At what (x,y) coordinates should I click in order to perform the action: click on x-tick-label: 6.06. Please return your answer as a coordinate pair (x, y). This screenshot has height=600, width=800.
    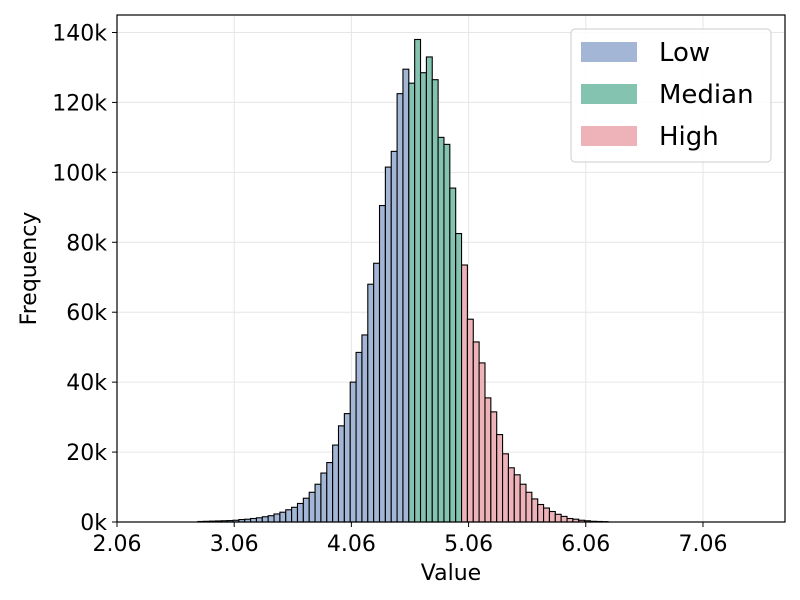
    Looking at the image, I should click on (585, 544).